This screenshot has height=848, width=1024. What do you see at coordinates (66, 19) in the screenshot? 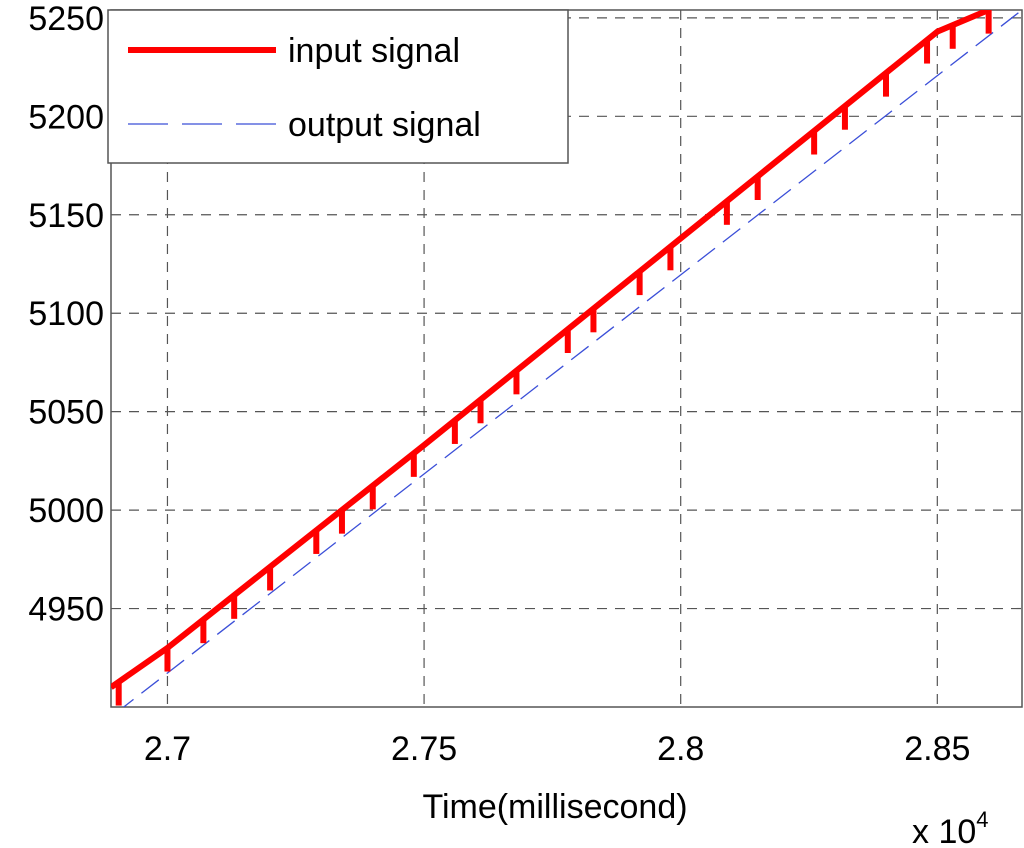
I see `y-tick-label: 5250` at bounding box center [66, 19].